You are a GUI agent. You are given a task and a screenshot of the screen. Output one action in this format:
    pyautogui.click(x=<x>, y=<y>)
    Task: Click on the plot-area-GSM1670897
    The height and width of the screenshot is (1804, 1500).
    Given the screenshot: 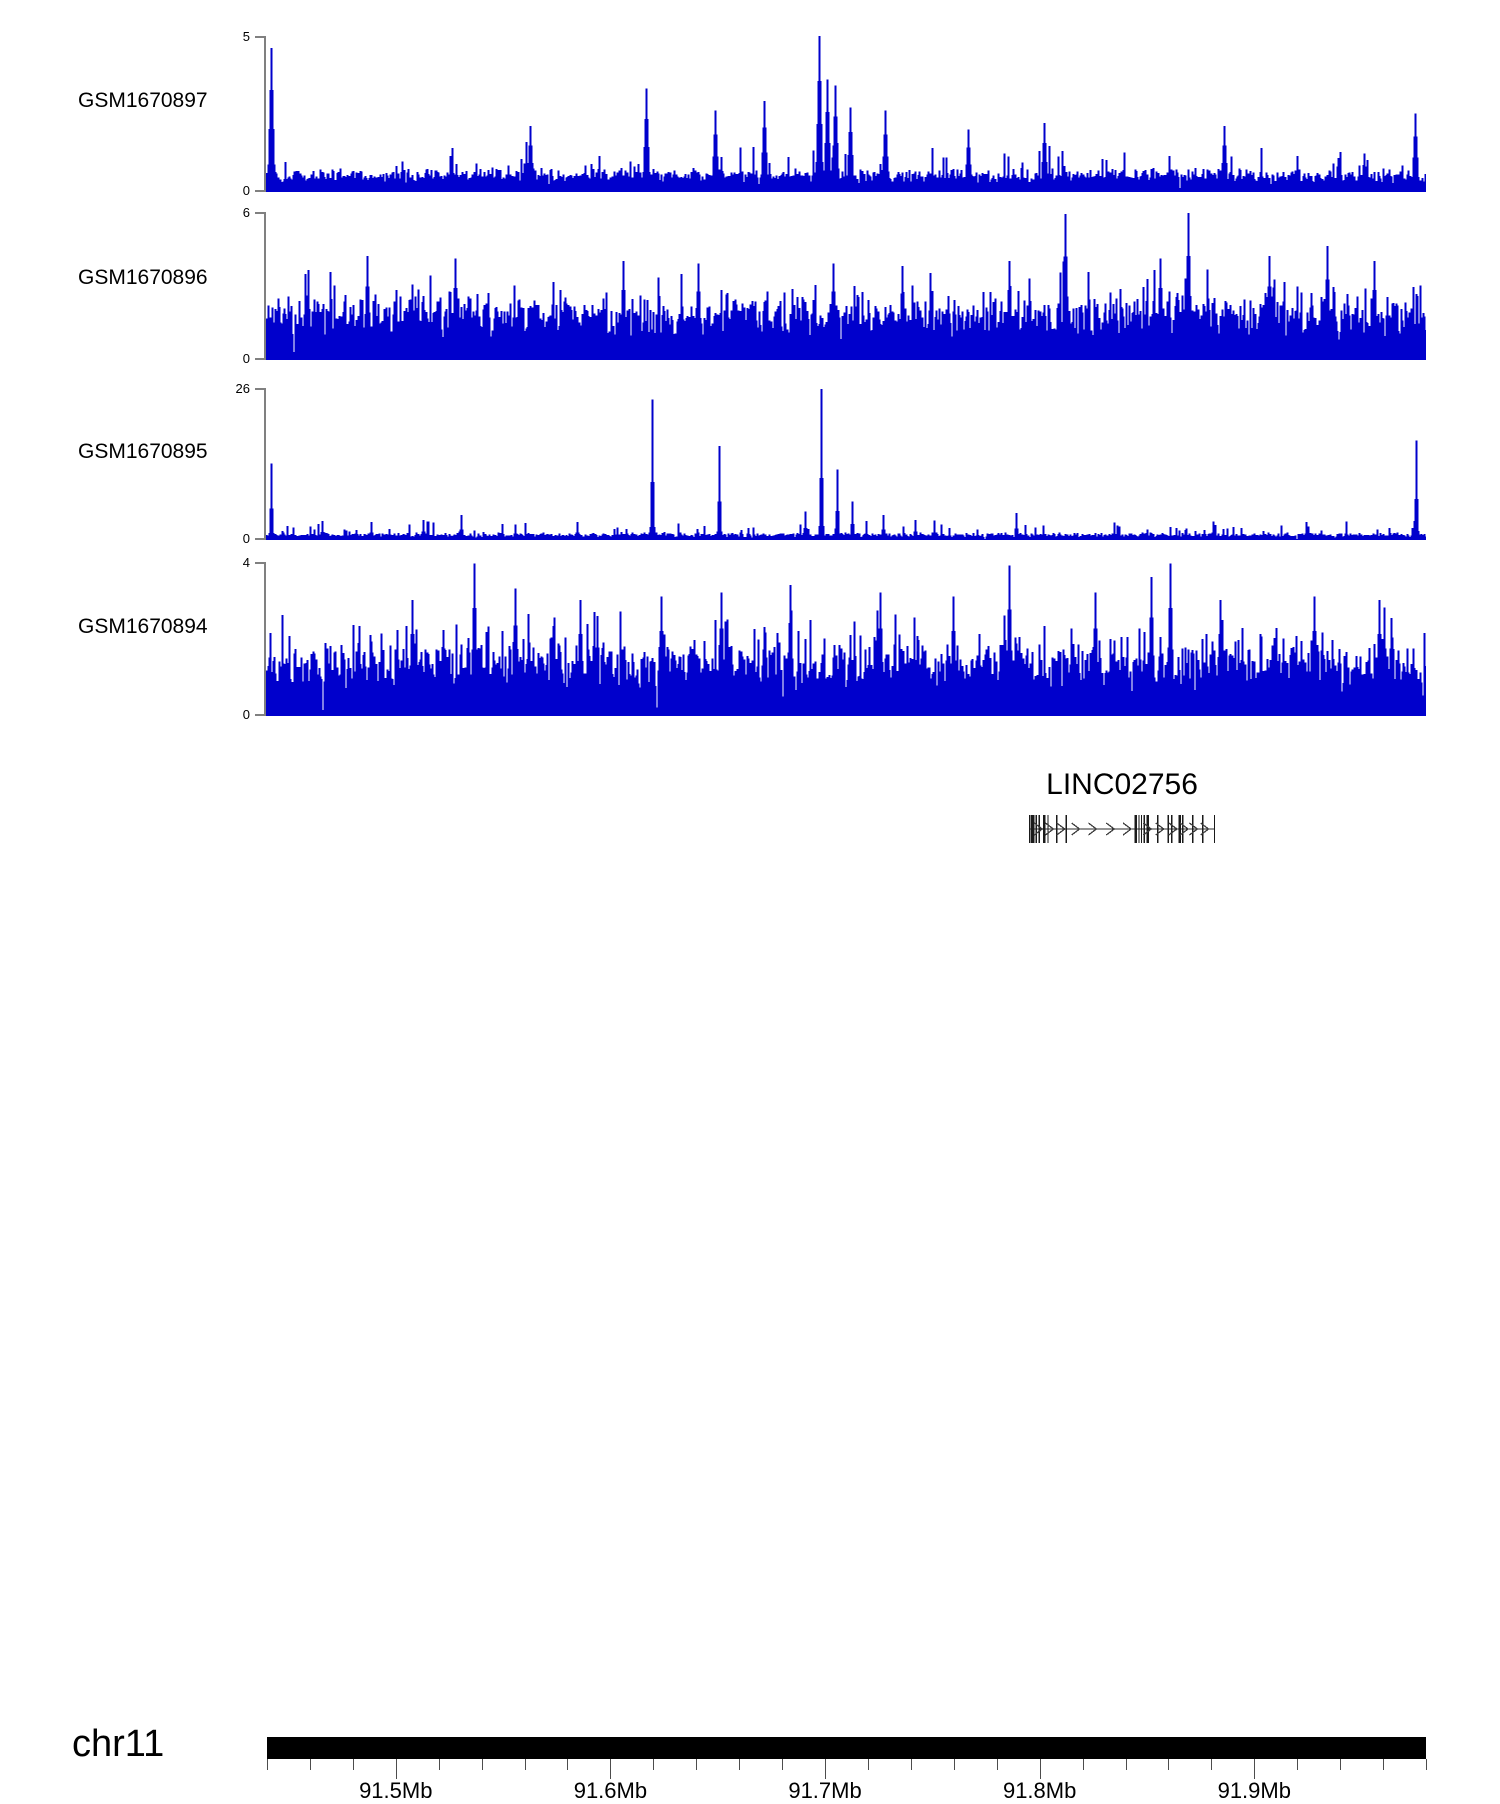 What is the action you would take?
    pyautogui.click(x=846, y=114)
    